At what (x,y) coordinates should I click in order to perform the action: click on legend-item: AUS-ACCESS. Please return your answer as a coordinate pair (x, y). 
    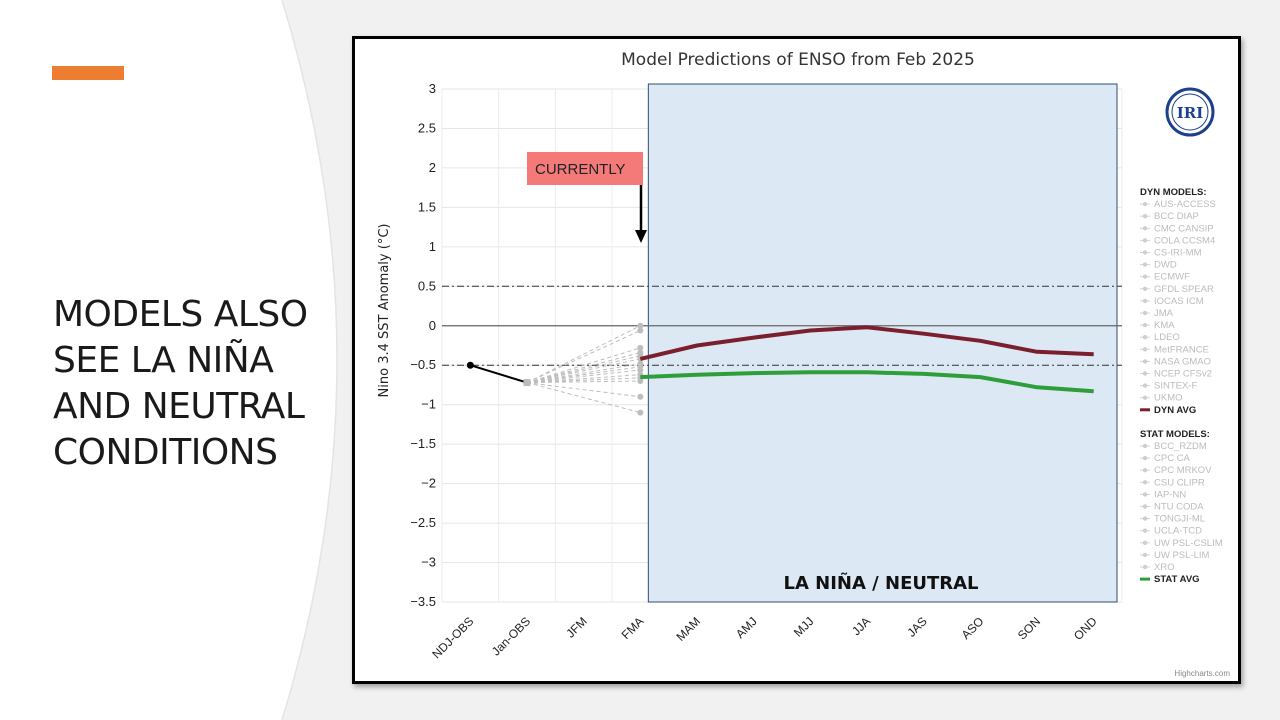
    Looking at the image, I should click on (1185, 204).